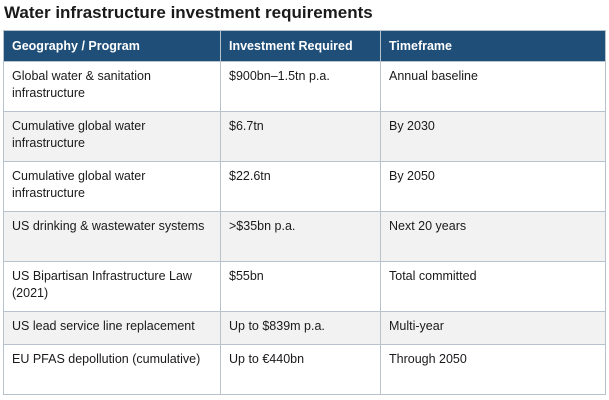 The image size is (609, 400). I want to click on cell-timeframe: Next 20 years, so click(493, 236).